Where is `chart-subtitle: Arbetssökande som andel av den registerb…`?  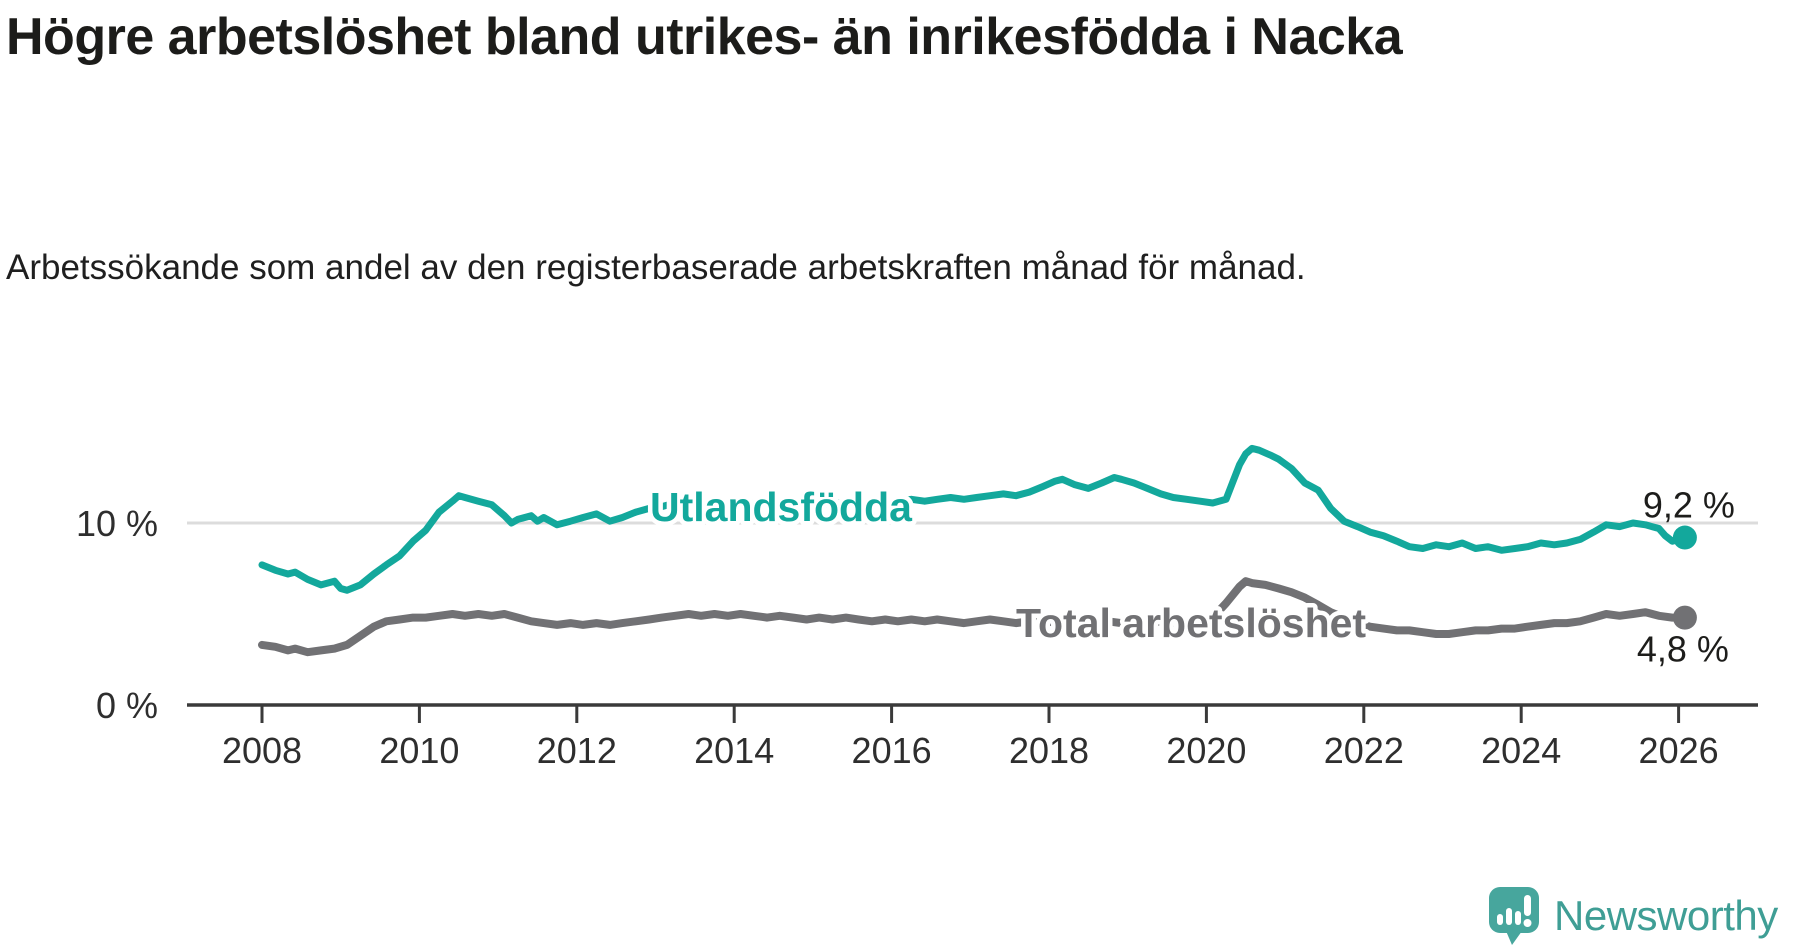
chart-subtitle: Arbetssökande som andel av den registerb… is located at coordinates (656, 267).